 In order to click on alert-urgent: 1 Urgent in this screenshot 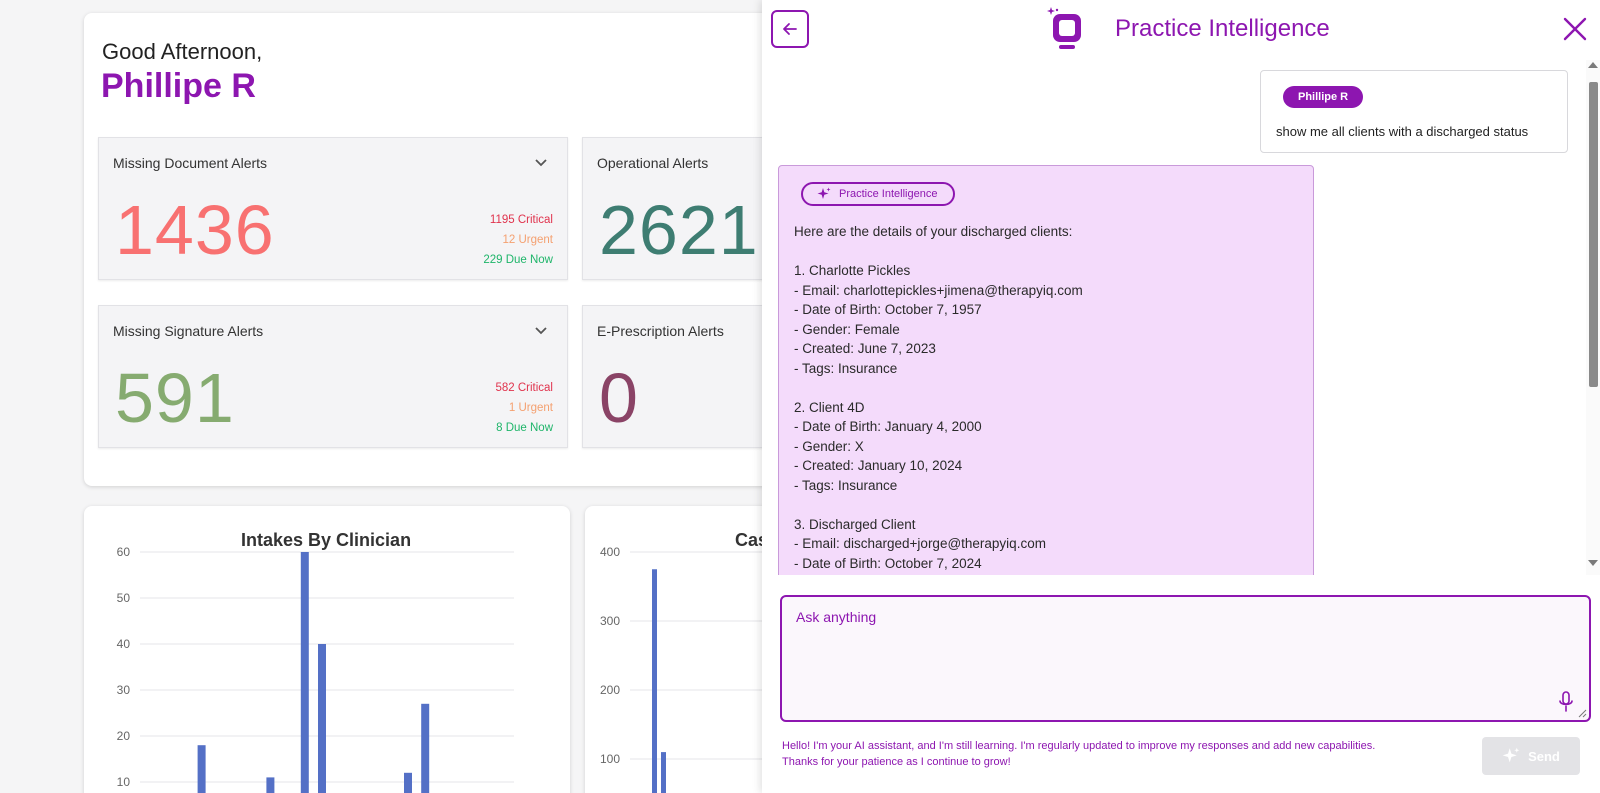, I will do `click(530, 408)`.